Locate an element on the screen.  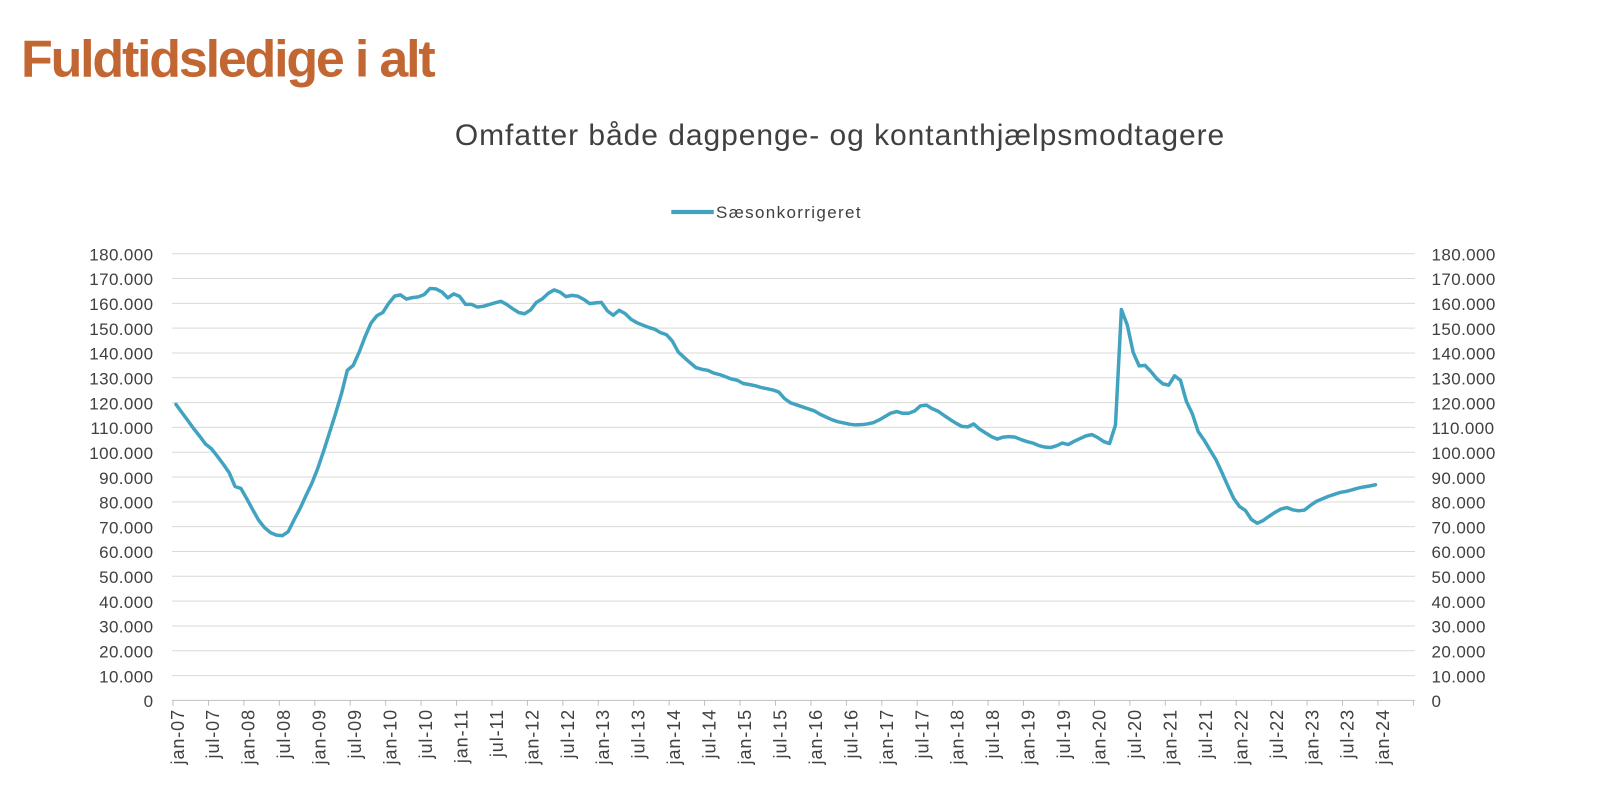
svg-text: jan-14 is located at coordinates (674, 737).